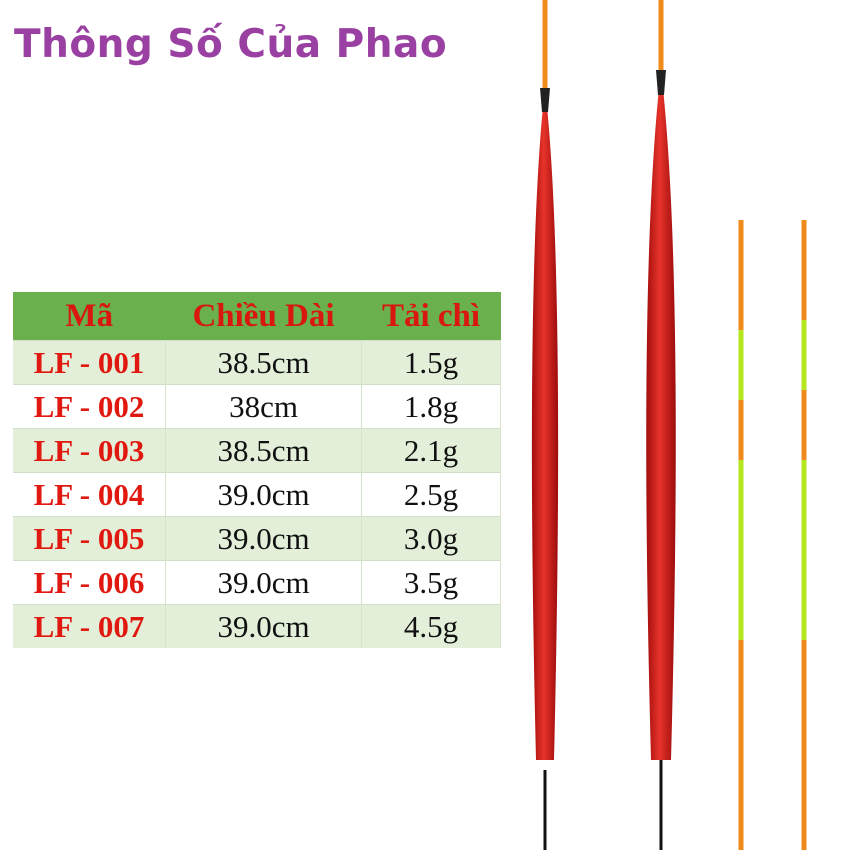 This screenshot has height=850, width=850. I want to click on table-row: LF - 003 38.5cm 2.1g, so click(257, 450).